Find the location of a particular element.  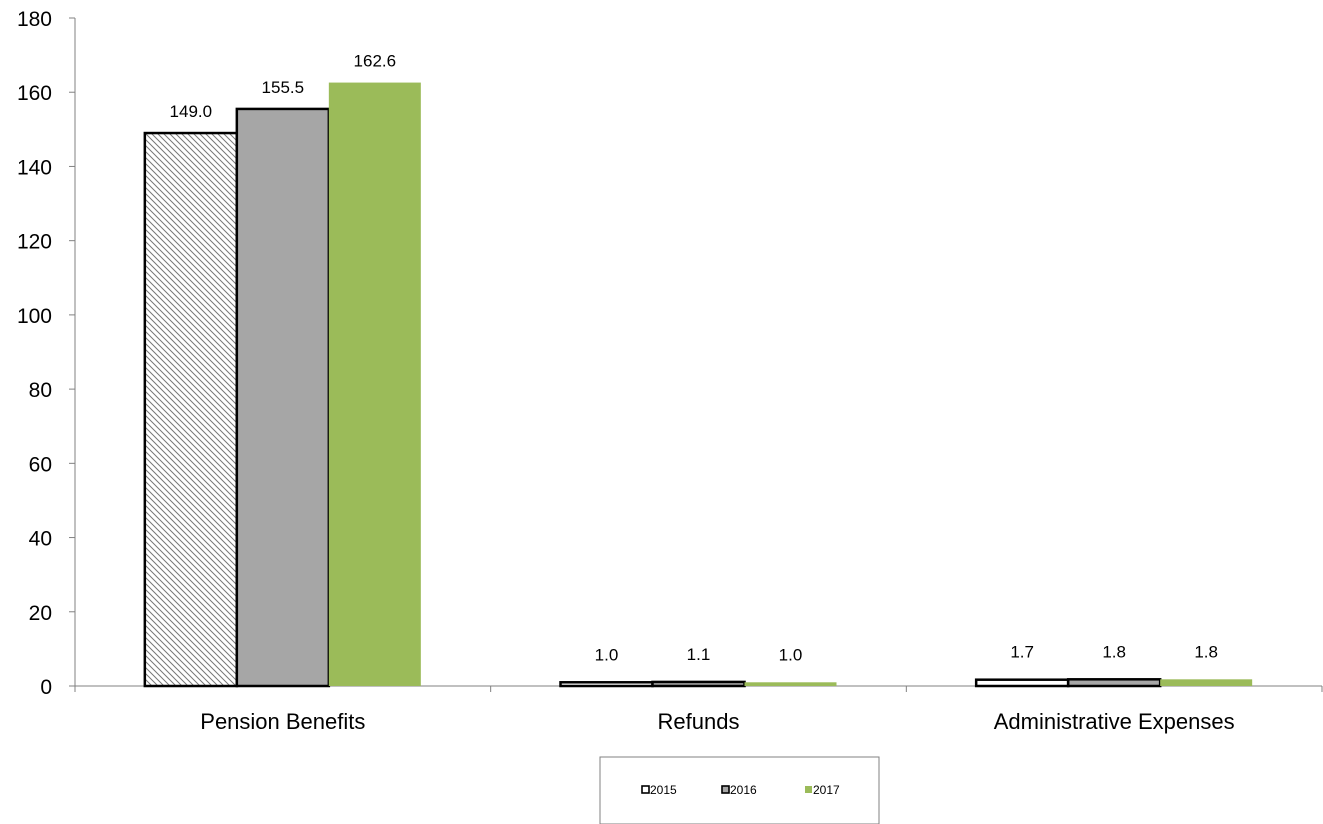

y-tick-label: 160 is located at coordinates (34, 93).